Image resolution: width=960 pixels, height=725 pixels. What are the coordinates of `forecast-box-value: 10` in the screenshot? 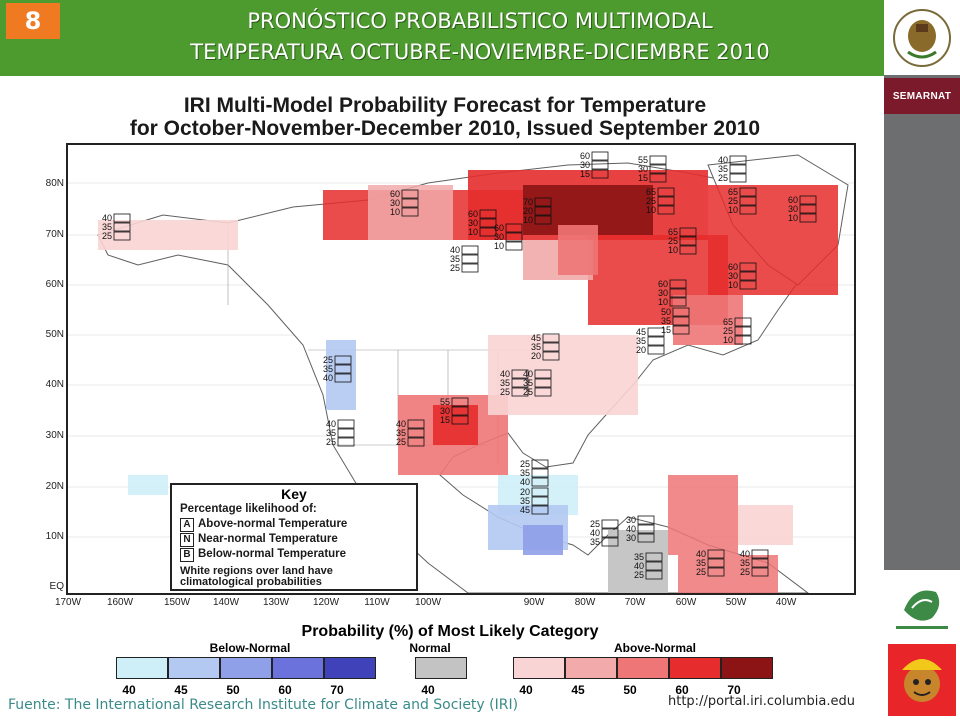 It's located at (733, 285).